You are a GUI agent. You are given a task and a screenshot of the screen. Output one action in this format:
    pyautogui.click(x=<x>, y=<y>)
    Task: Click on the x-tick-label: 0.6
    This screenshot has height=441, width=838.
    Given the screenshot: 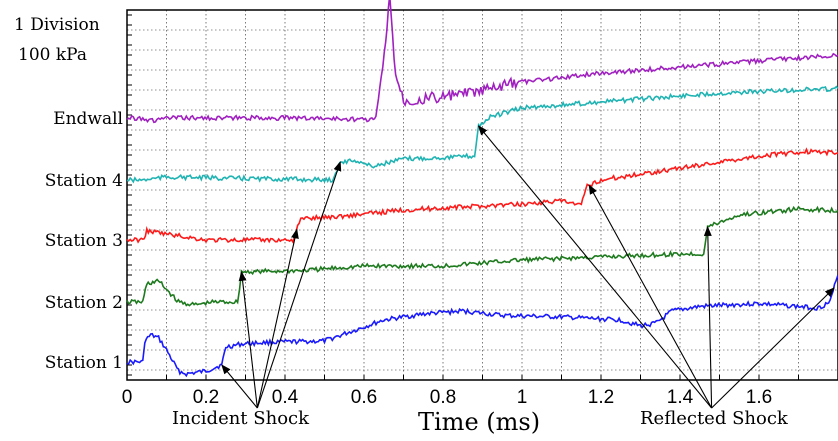 What is the action you would take?
    pyautogui.click(x=364, y=397)
    